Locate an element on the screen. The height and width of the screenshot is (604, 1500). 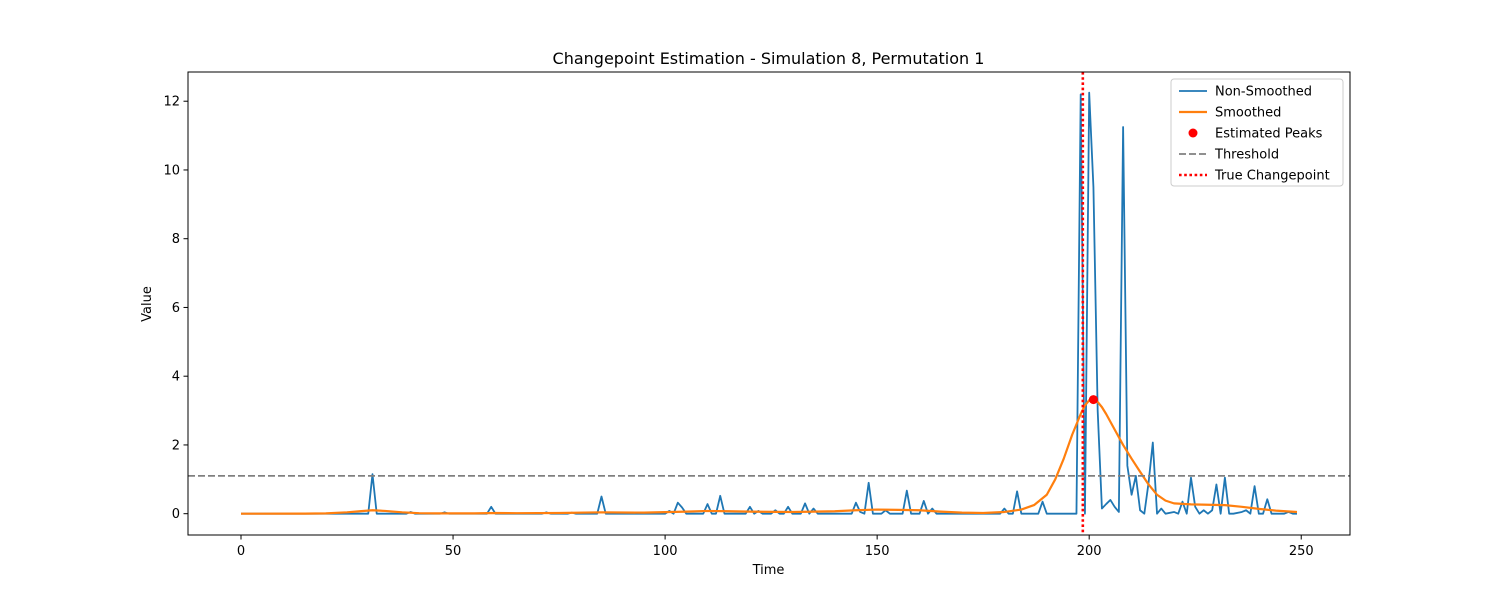
y-tick-label: 2 is located at coordinates (176, 445).